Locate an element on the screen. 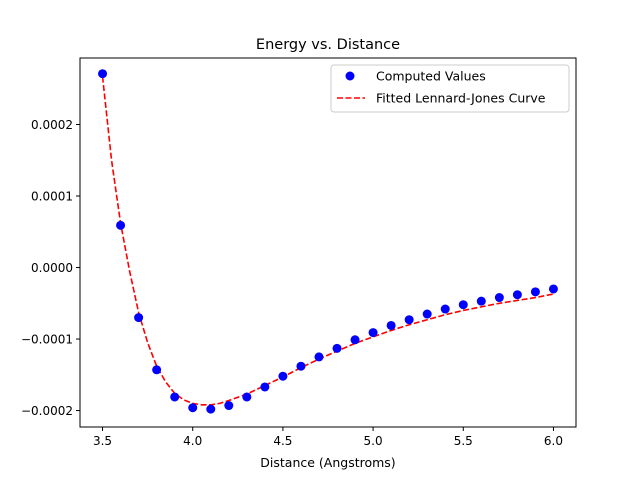 The width and height of the screenshot is (640, 480). x-axis: 3.5 4.0 4.5 5.0 5.5 6.0 is located at coordinates (328, 437).